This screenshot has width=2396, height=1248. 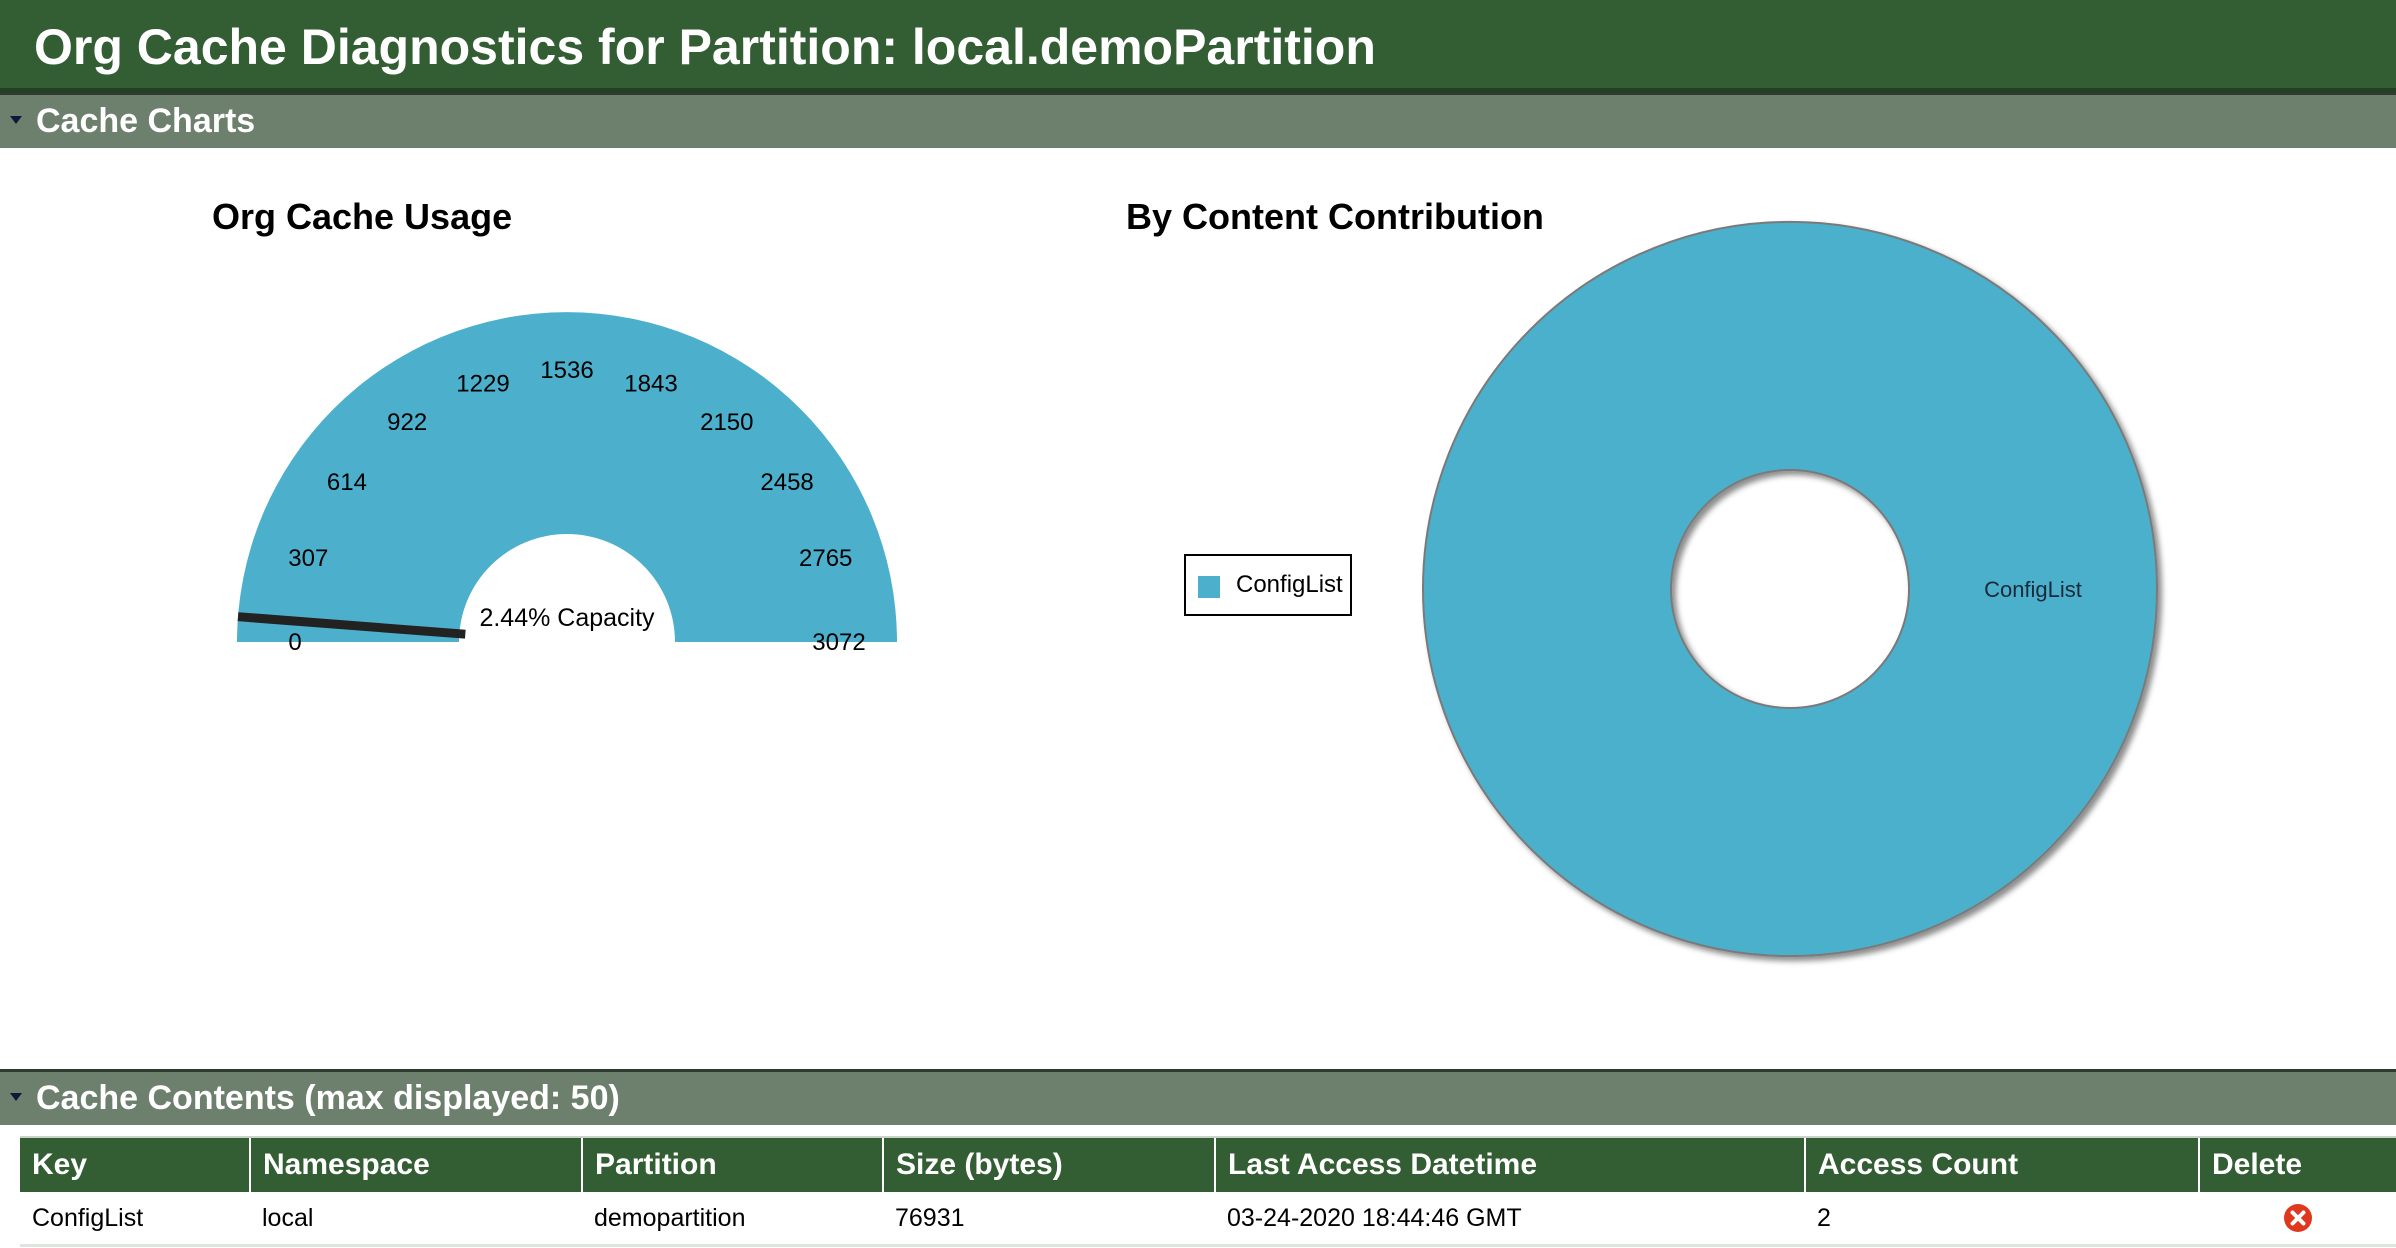 I want to click on column-header-key: Key, so click(x=135, y=1164).